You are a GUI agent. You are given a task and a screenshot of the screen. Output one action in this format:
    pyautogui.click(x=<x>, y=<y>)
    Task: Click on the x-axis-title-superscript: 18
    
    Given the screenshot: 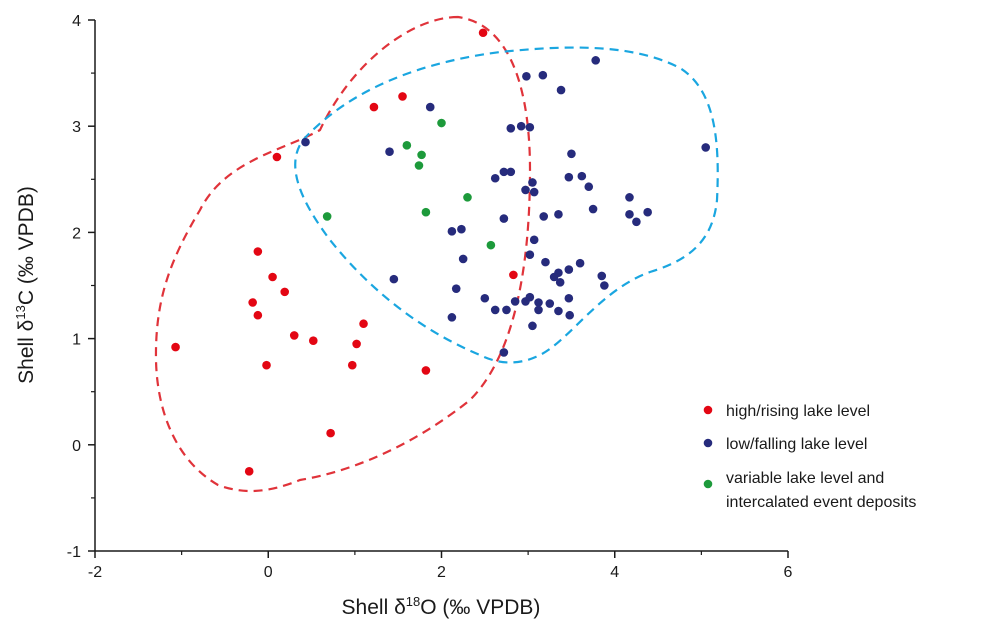 What is the action you would take?
    pyautogui.click(x=413, y=601)
    